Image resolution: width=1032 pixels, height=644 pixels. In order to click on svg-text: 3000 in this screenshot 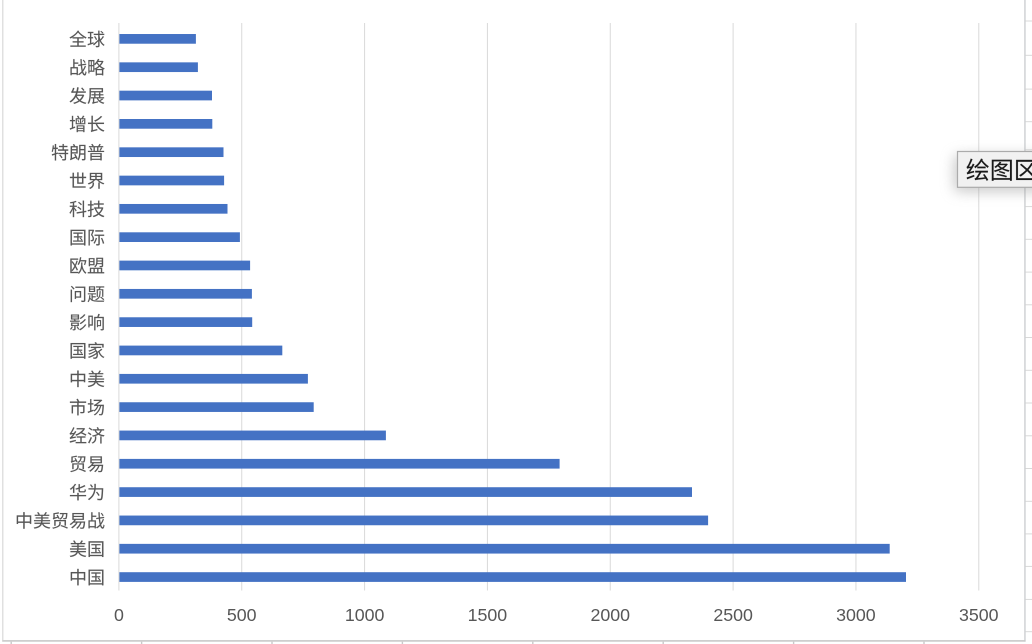, I will do `click(856, 615)`.